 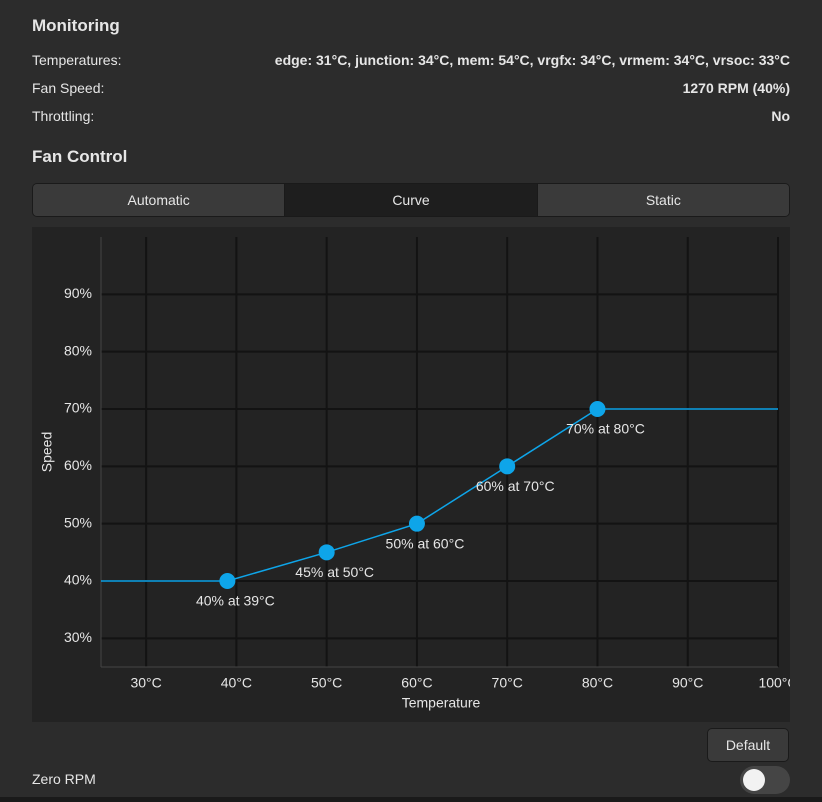 What do you see at coordinates (76, 25) in the screenshot?
I see `section-title: Monitoring` at bounding box center [76, 25].